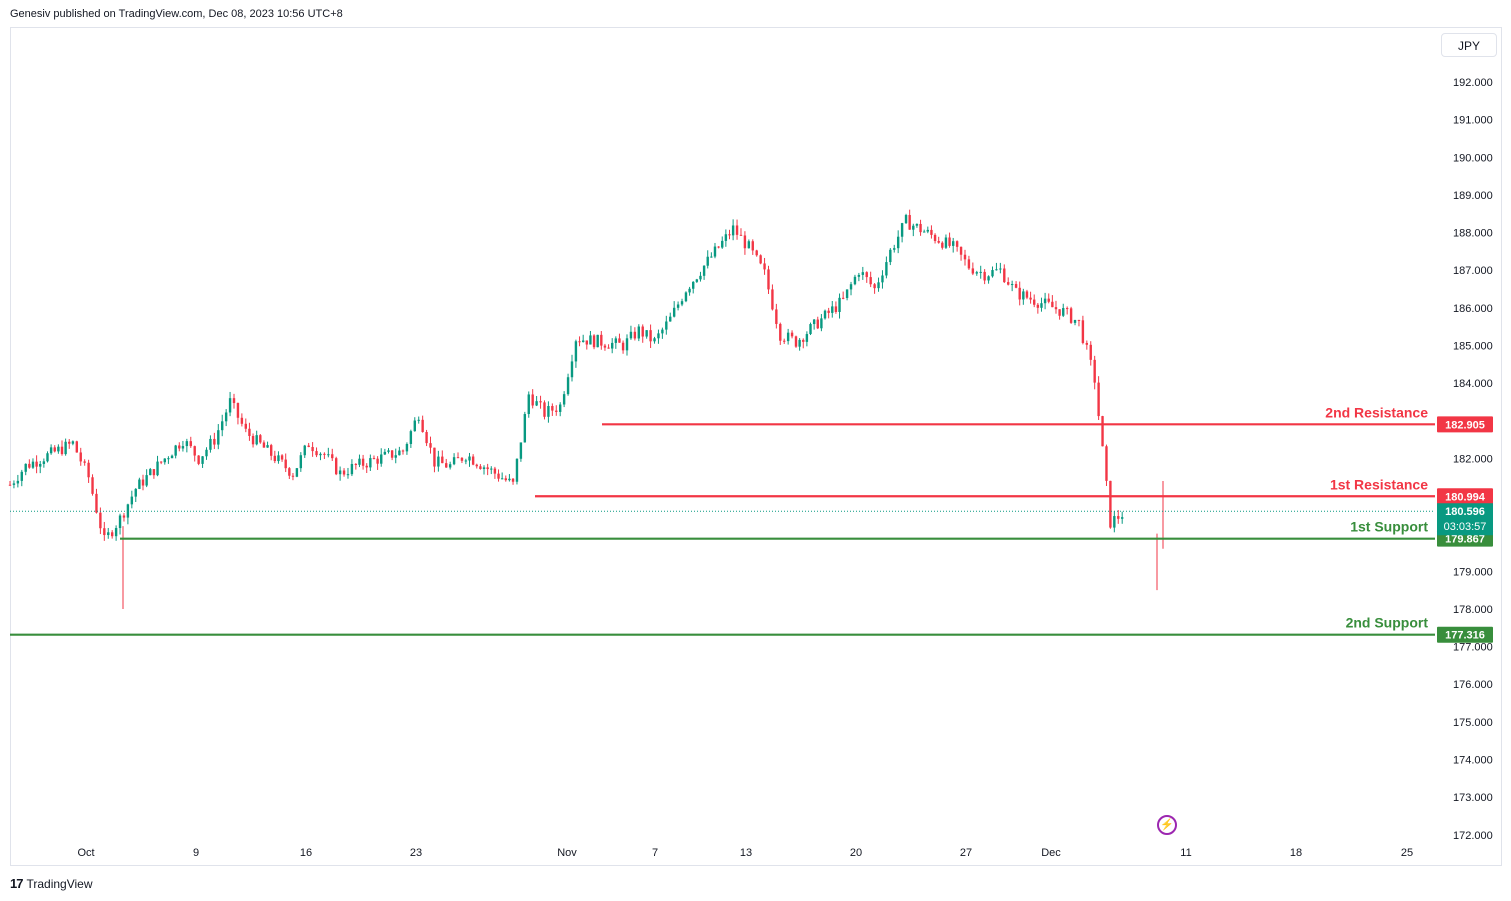  What do you see at coordinates (1473, 648) in the screenshot?
I see `y-tick-label: 177.000` at bounding box center [1473, 648].